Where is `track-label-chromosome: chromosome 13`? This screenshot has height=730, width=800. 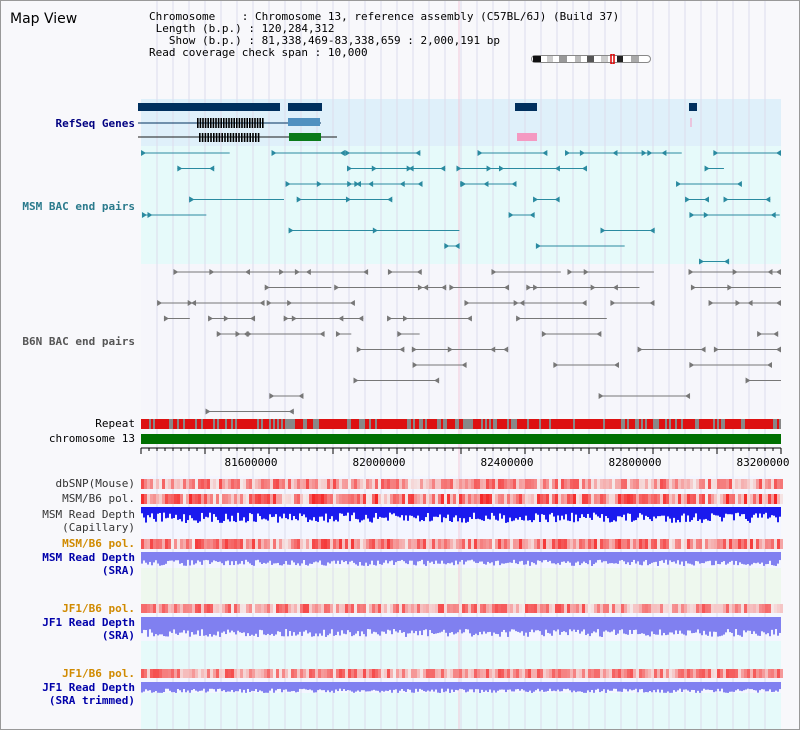
track-label-chromosome: chromosome 13 is located at coordinates (91, 438).